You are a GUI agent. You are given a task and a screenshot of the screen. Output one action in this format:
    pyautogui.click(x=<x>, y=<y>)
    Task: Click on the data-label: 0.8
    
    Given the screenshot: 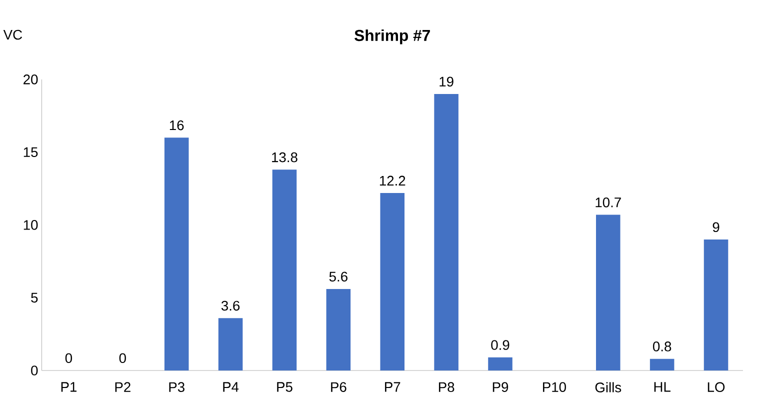 What is the action you would take?
    pyautogui.click(x=662, y=346)
    